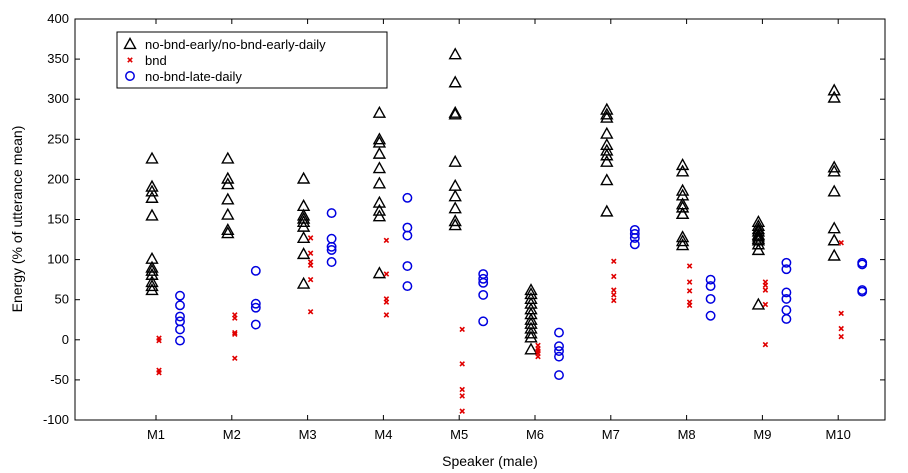 This screenshot has height=473, width=908. What do you see at coordinates (17, 219) in the screenshot?
I see `y-axis-label: Energy (% of utterance mean)` at bounding box center [17, 219].